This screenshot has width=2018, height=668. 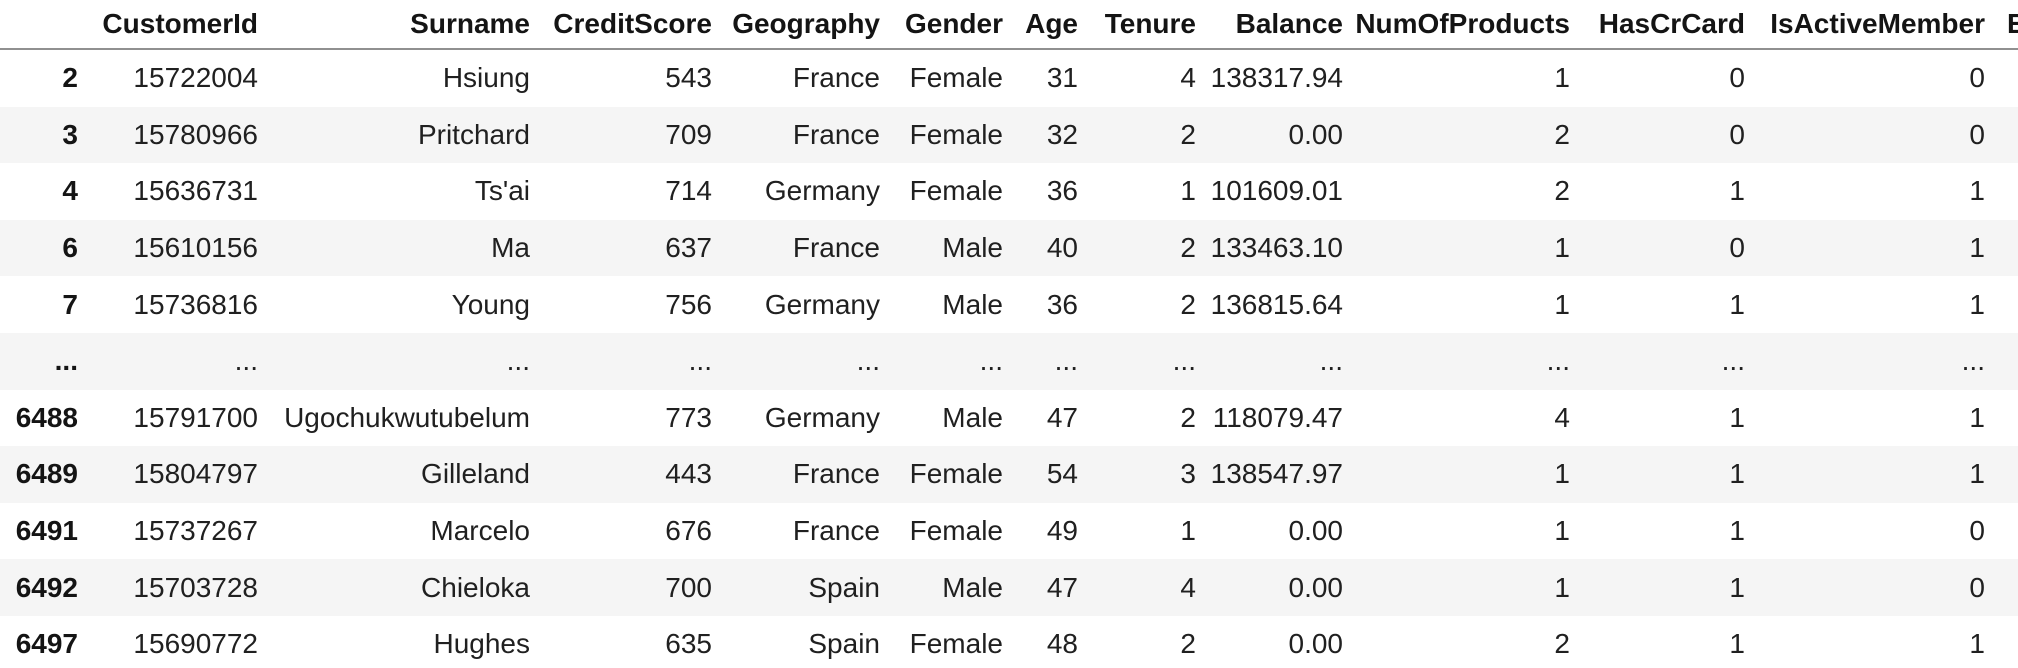 I want to click on column-header-geography: Geography, so click(x=796, y=25).